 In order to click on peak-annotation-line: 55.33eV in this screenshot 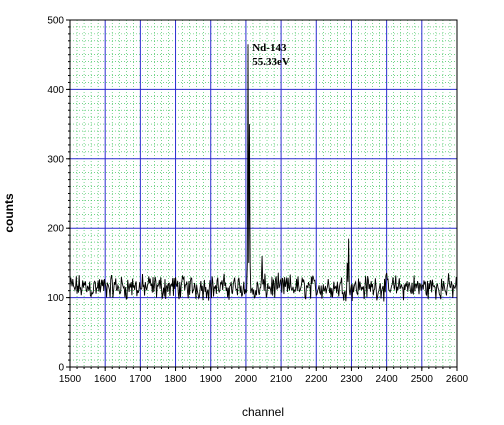, I will do `click(271, 62)`.